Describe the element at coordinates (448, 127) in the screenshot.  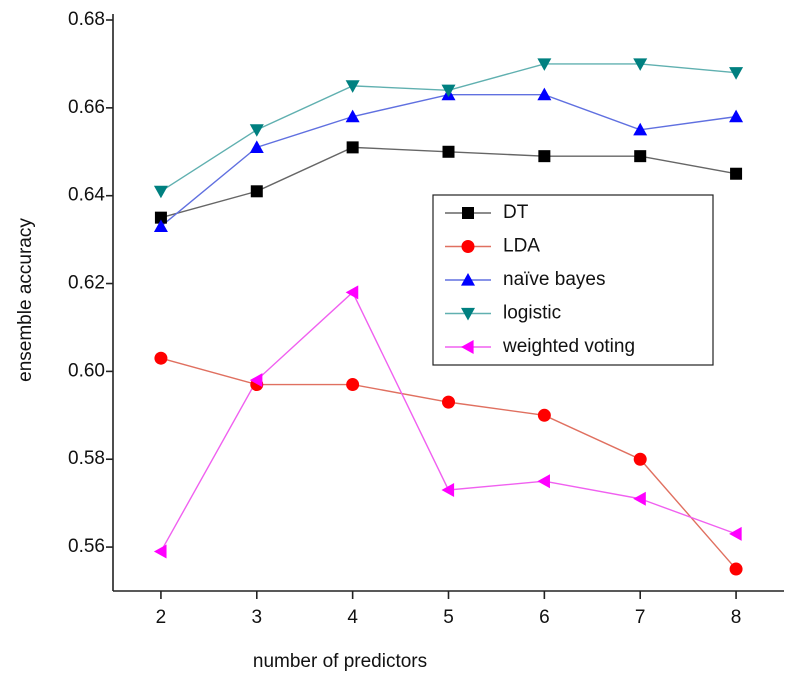
I see `series-line` at that location.